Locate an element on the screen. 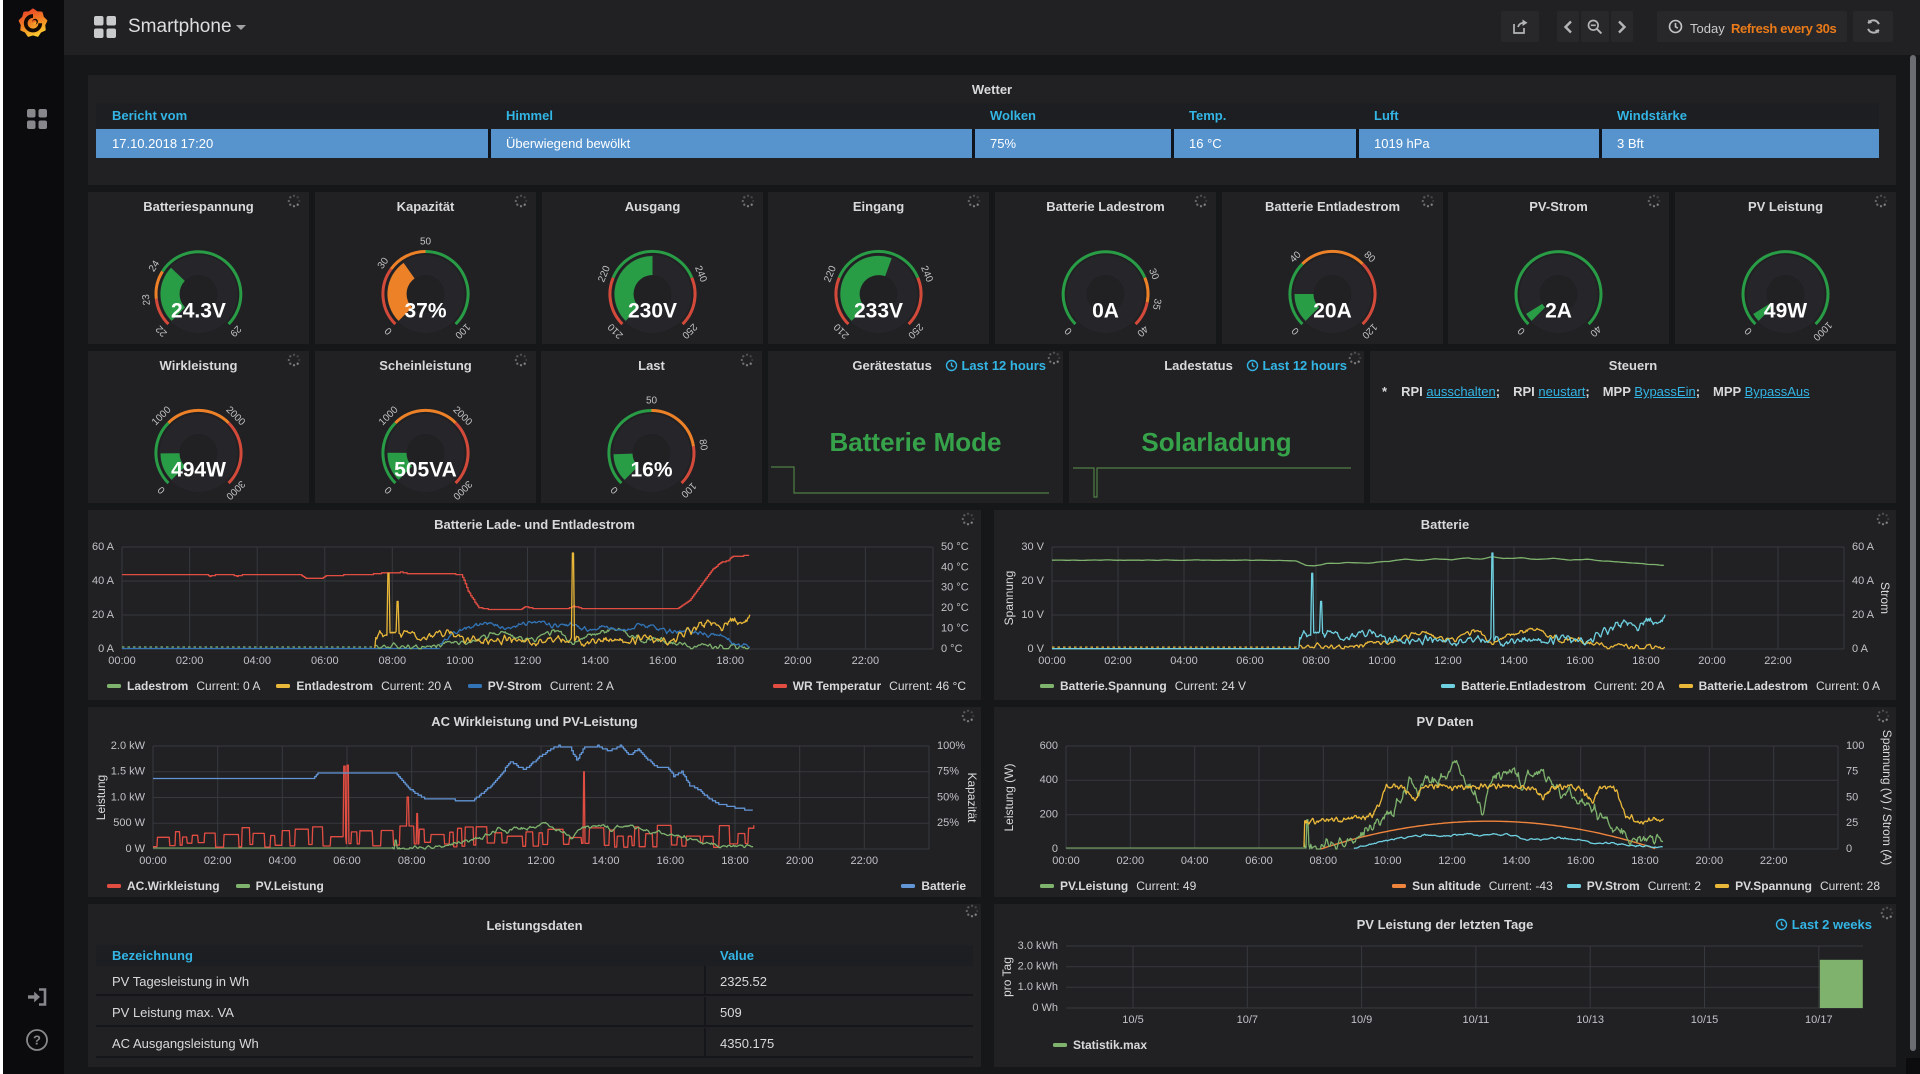 The image size is (1920, 1074). svg-text: 100% is located at coordinates (951, 746).